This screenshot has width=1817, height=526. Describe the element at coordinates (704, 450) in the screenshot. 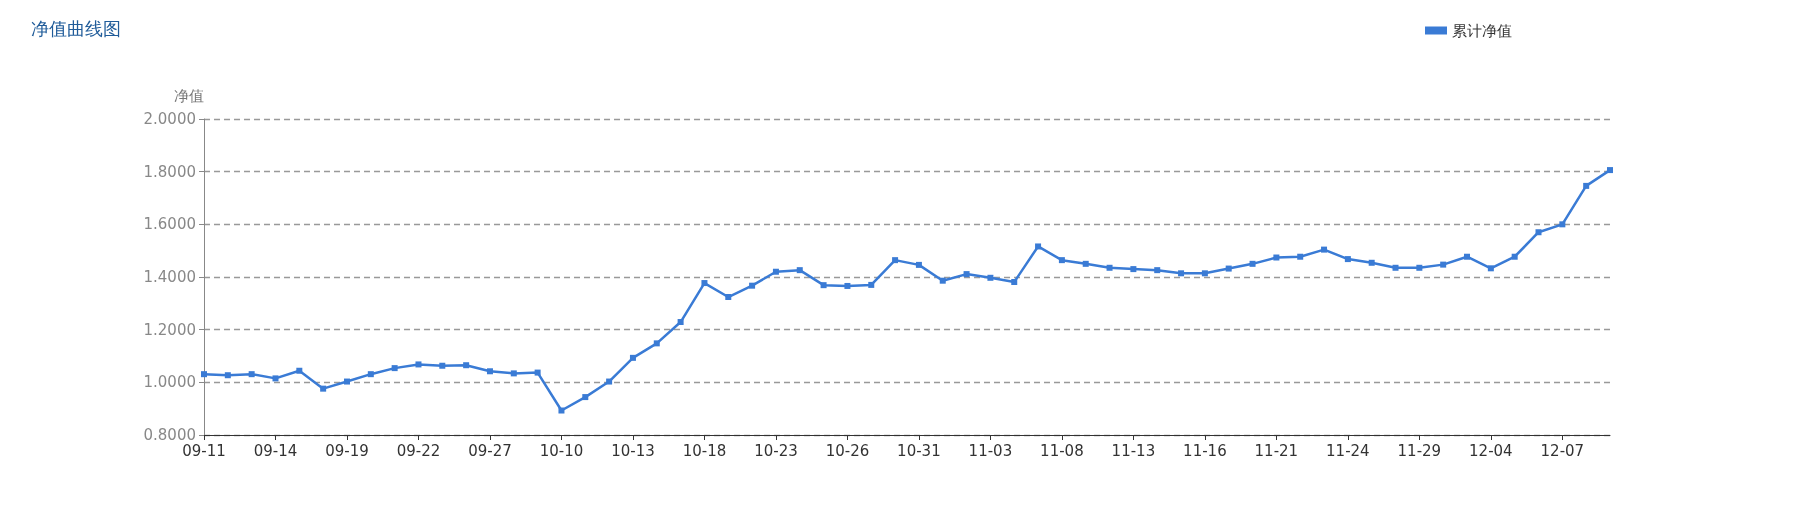

I see `x-tick-label: 10-18` at that location.